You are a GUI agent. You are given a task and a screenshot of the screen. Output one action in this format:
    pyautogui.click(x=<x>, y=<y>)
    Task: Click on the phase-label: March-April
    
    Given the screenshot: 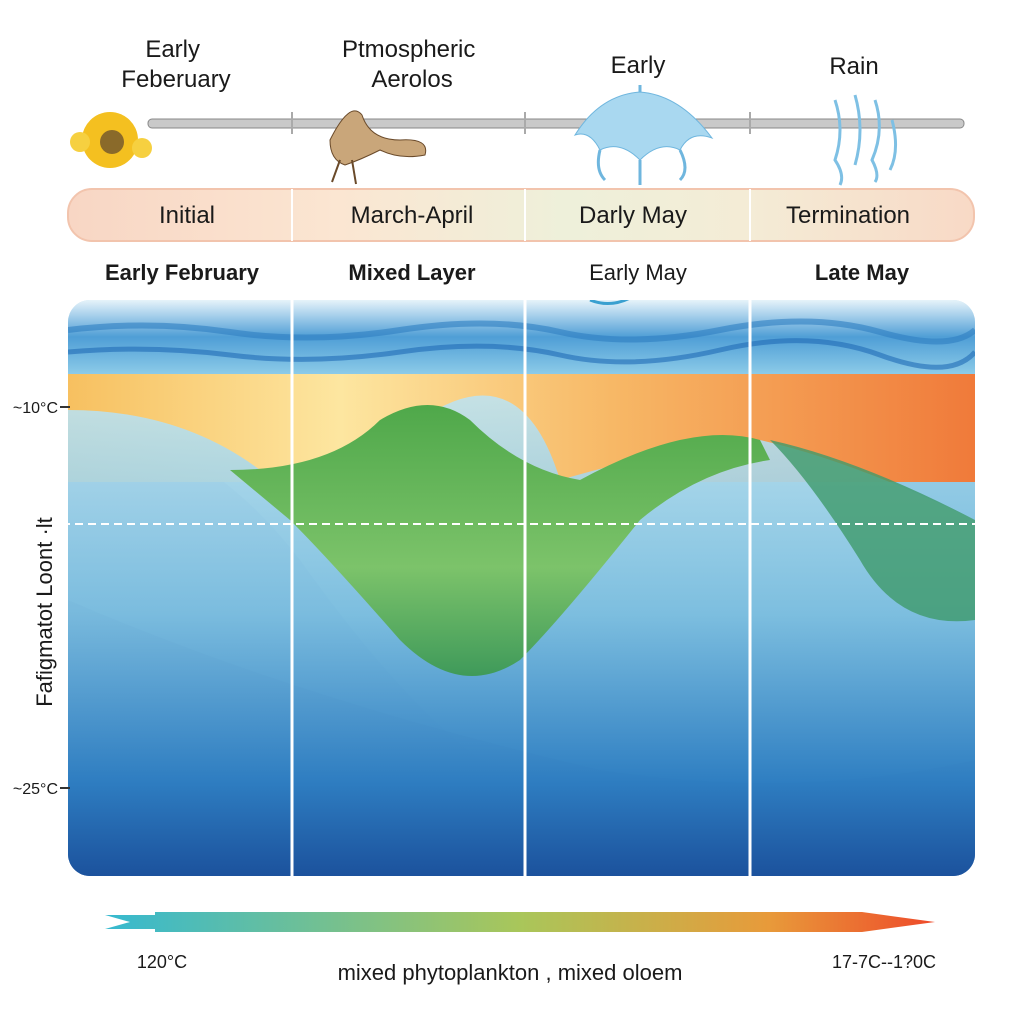 What is the action you would take?
    pyautogui.click(x=412, y=215)
    